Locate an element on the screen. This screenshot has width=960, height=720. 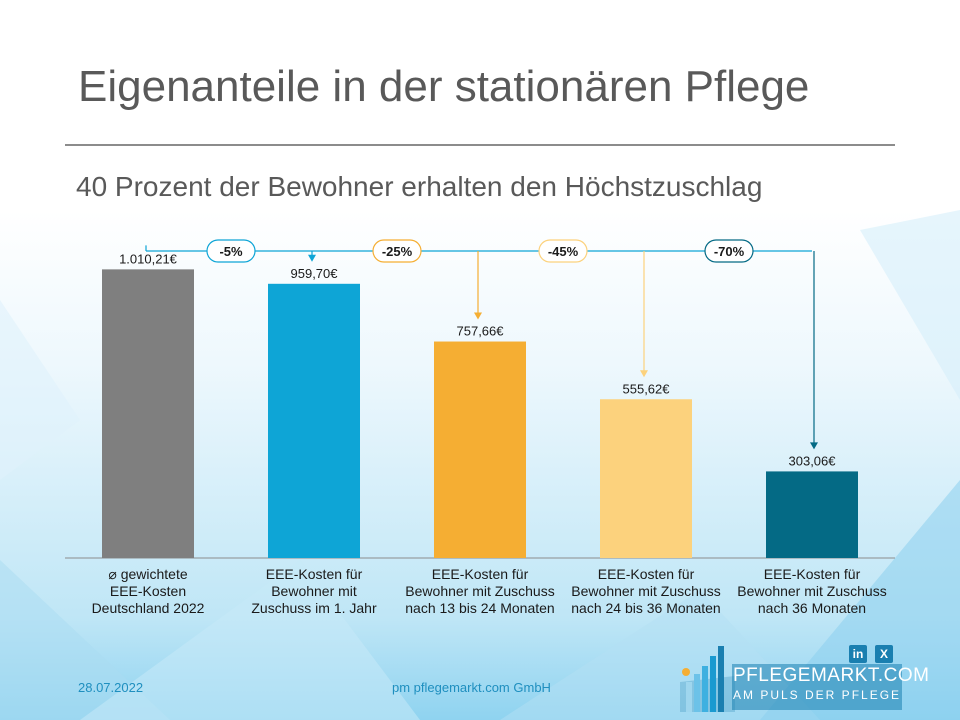
category-label-1: ⌀ gewichtete EEE-Kosten Deutschland 2022 is located at coordinates (148, 591).